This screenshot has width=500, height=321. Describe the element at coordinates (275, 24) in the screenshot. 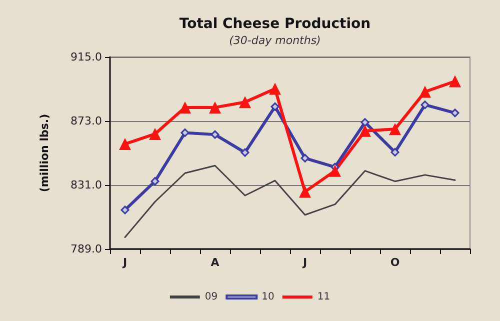

I see `chart-title: Total Cheese Production` at that location.